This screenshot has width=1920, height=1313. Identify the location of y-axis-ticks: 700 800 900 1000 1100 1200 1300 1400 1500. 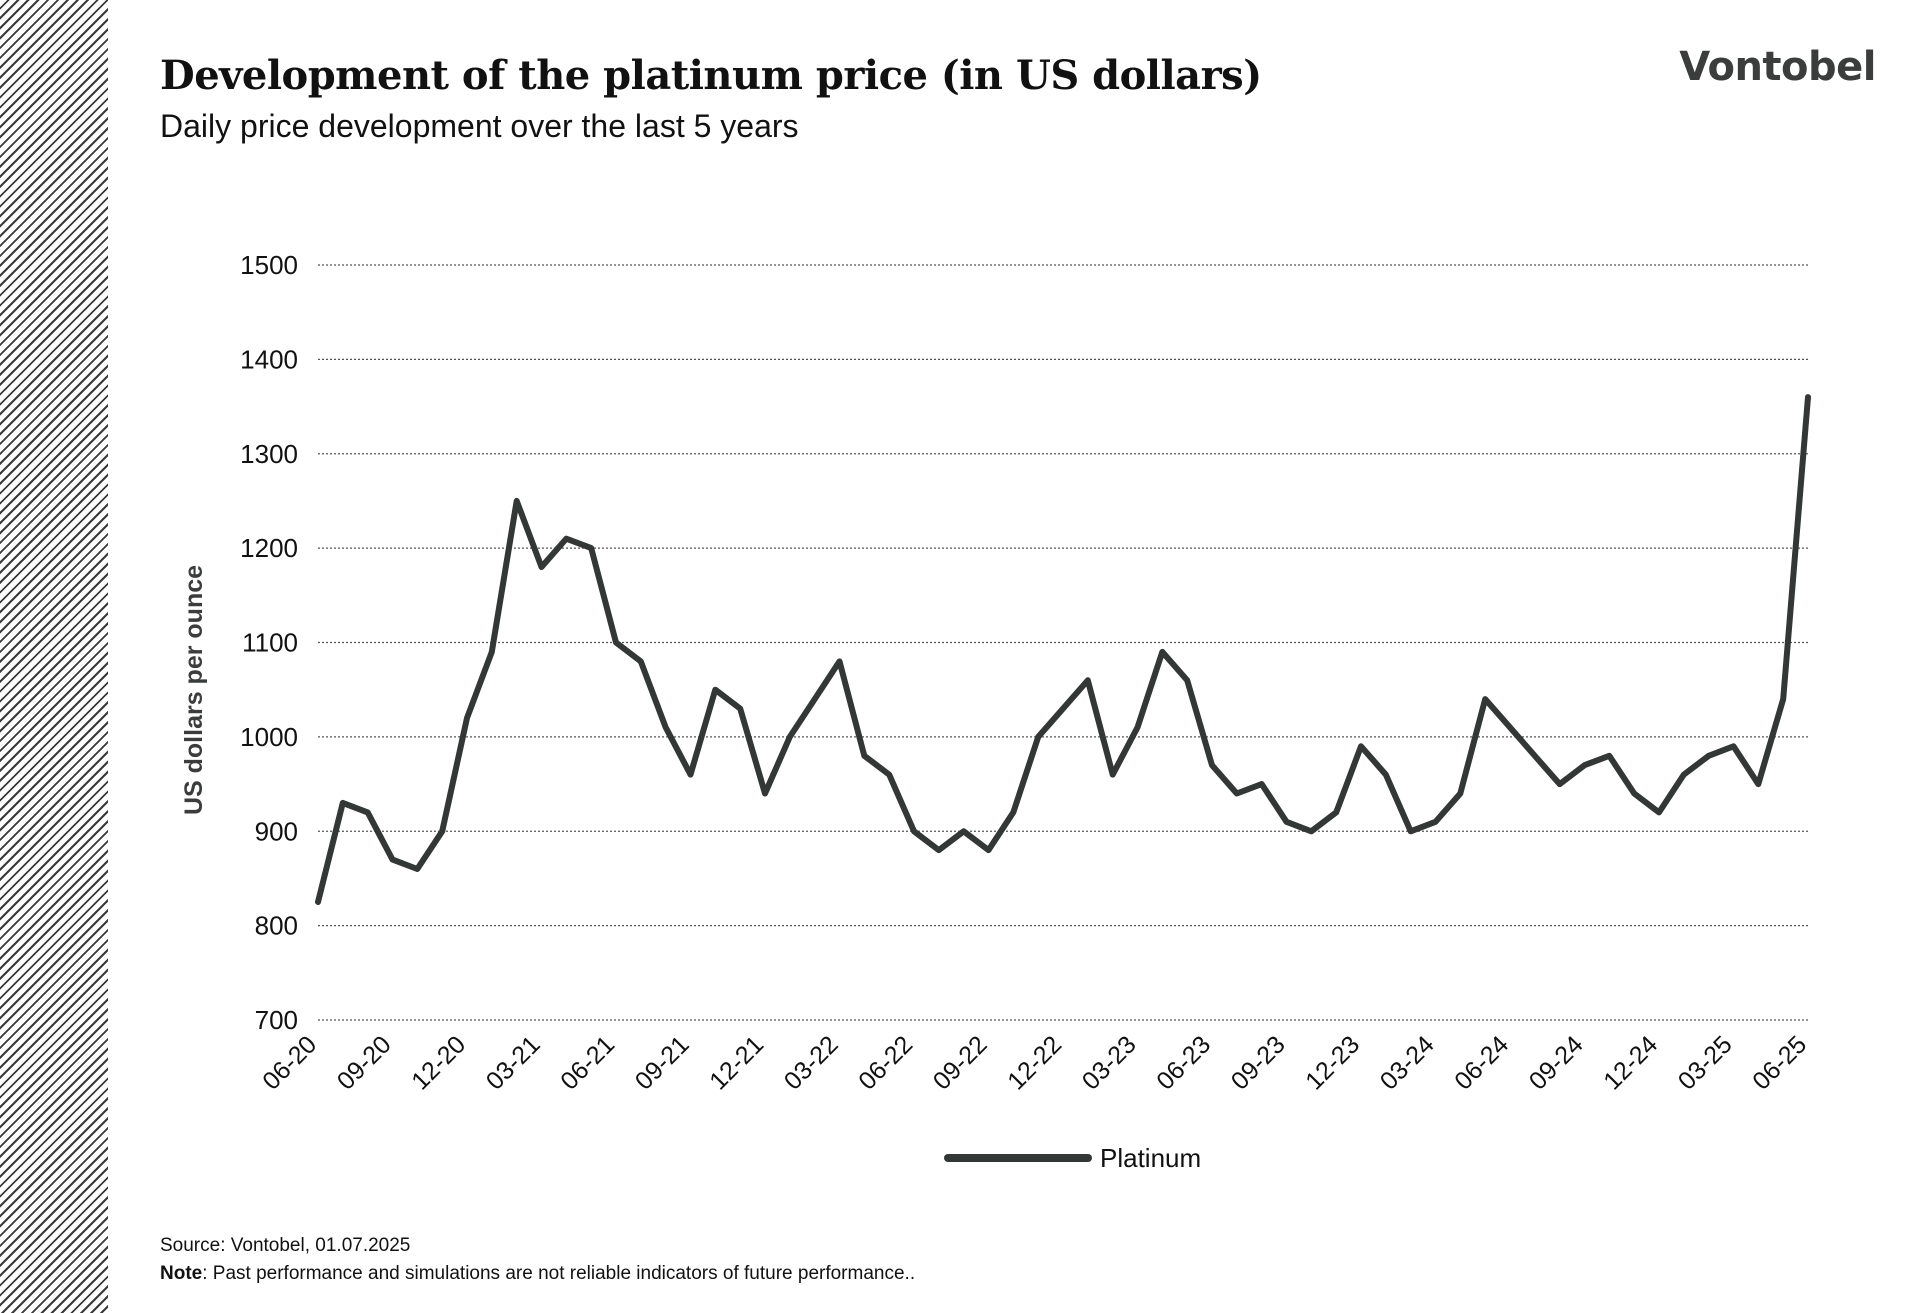
(269, 642).